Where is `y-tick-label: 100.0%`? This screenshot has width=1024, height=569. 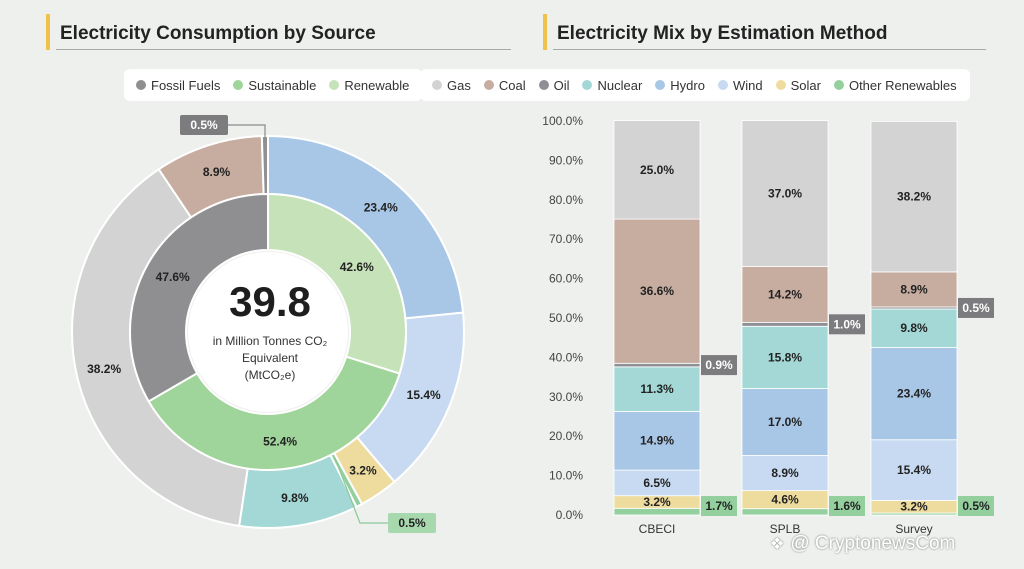
y-tick-label: 100.0% is located at coordinates (562, 121).